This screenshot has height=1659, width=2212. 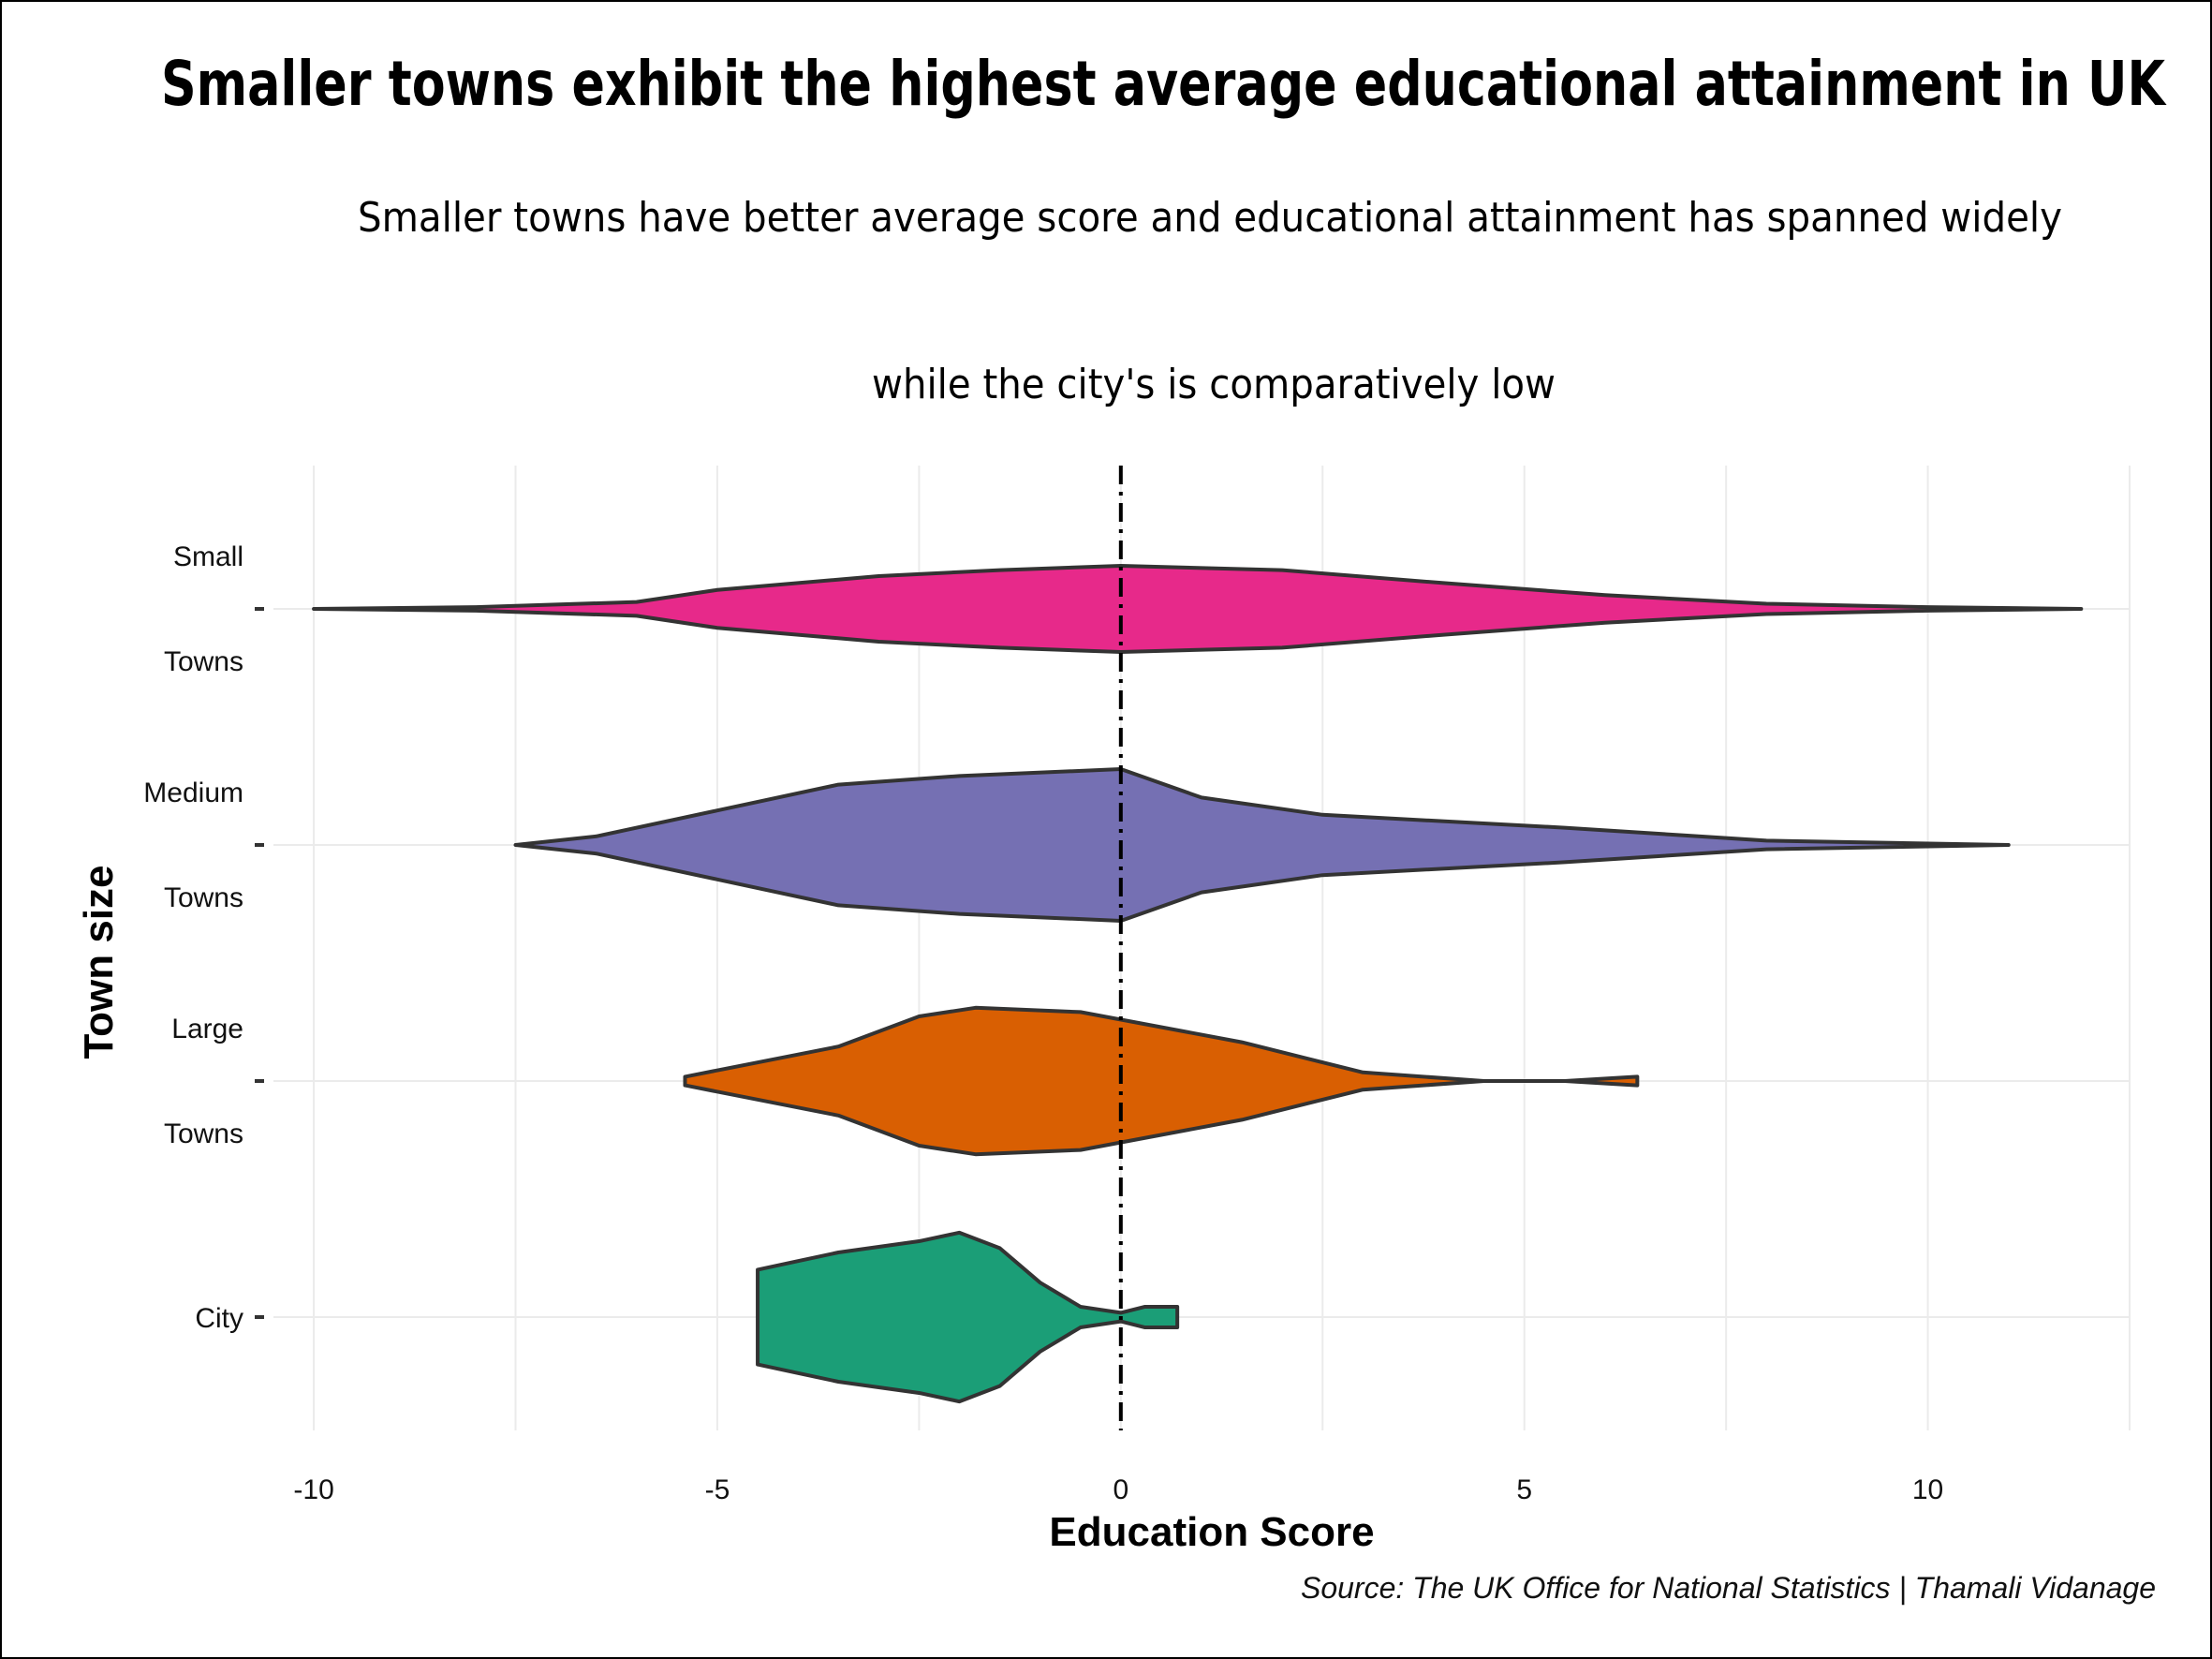 What do you see at coordinates (1214, 384) in the screenshot?
I see `chart-subtitle-line-2: while the city's is comparatively low` at bounding box center [1214, 384].